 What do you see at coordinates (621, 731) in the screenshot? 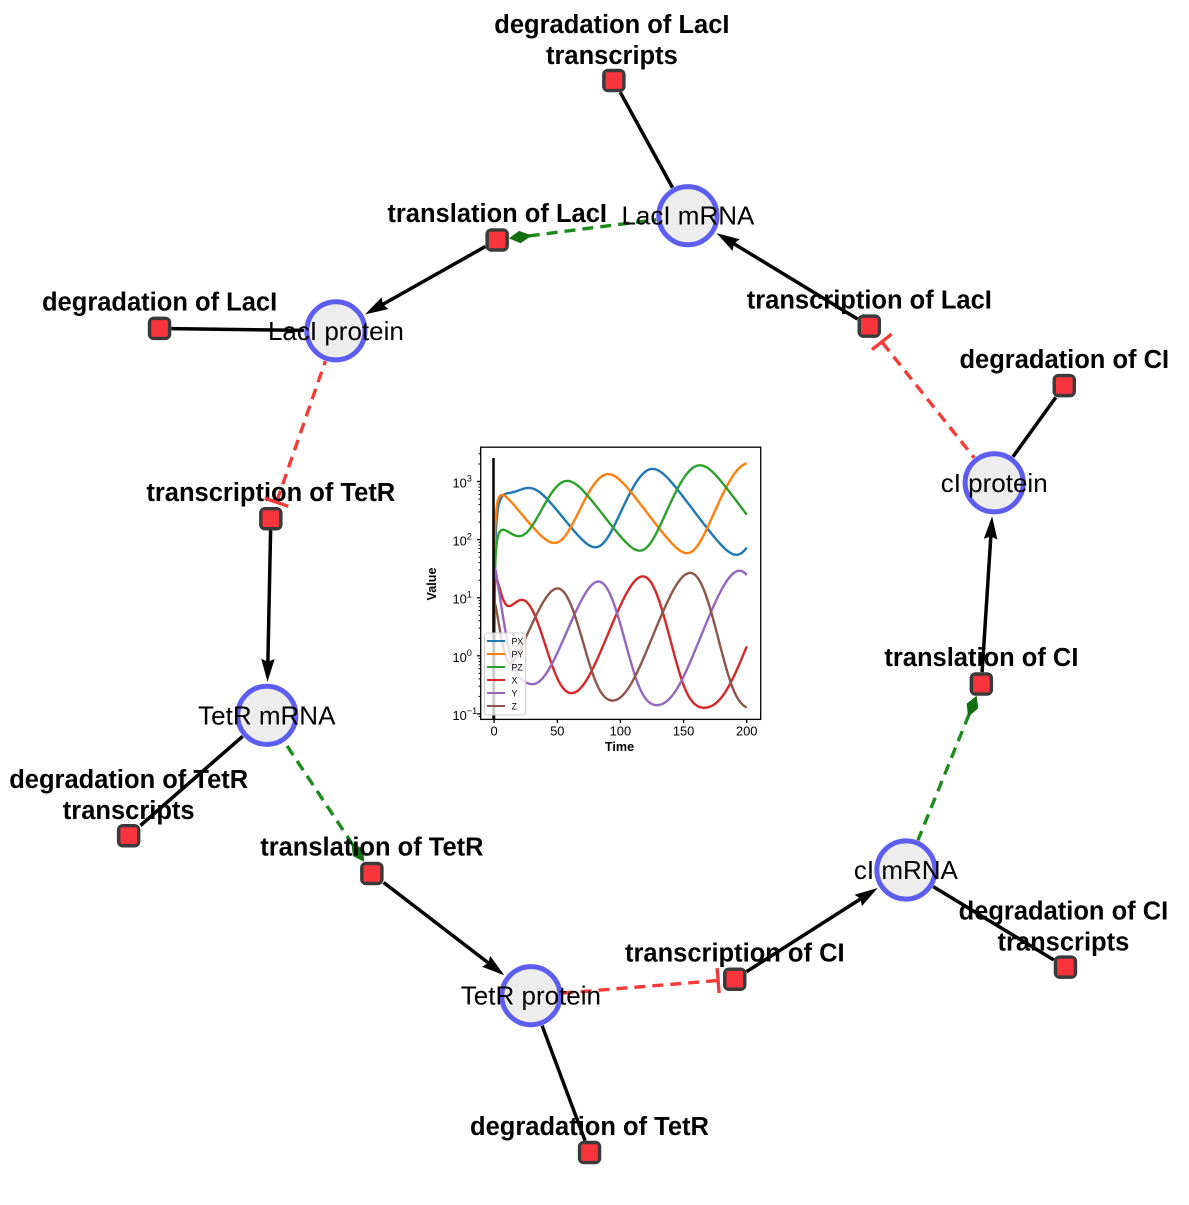
I see `svg-text: 100` at bounding box center [621, 731].